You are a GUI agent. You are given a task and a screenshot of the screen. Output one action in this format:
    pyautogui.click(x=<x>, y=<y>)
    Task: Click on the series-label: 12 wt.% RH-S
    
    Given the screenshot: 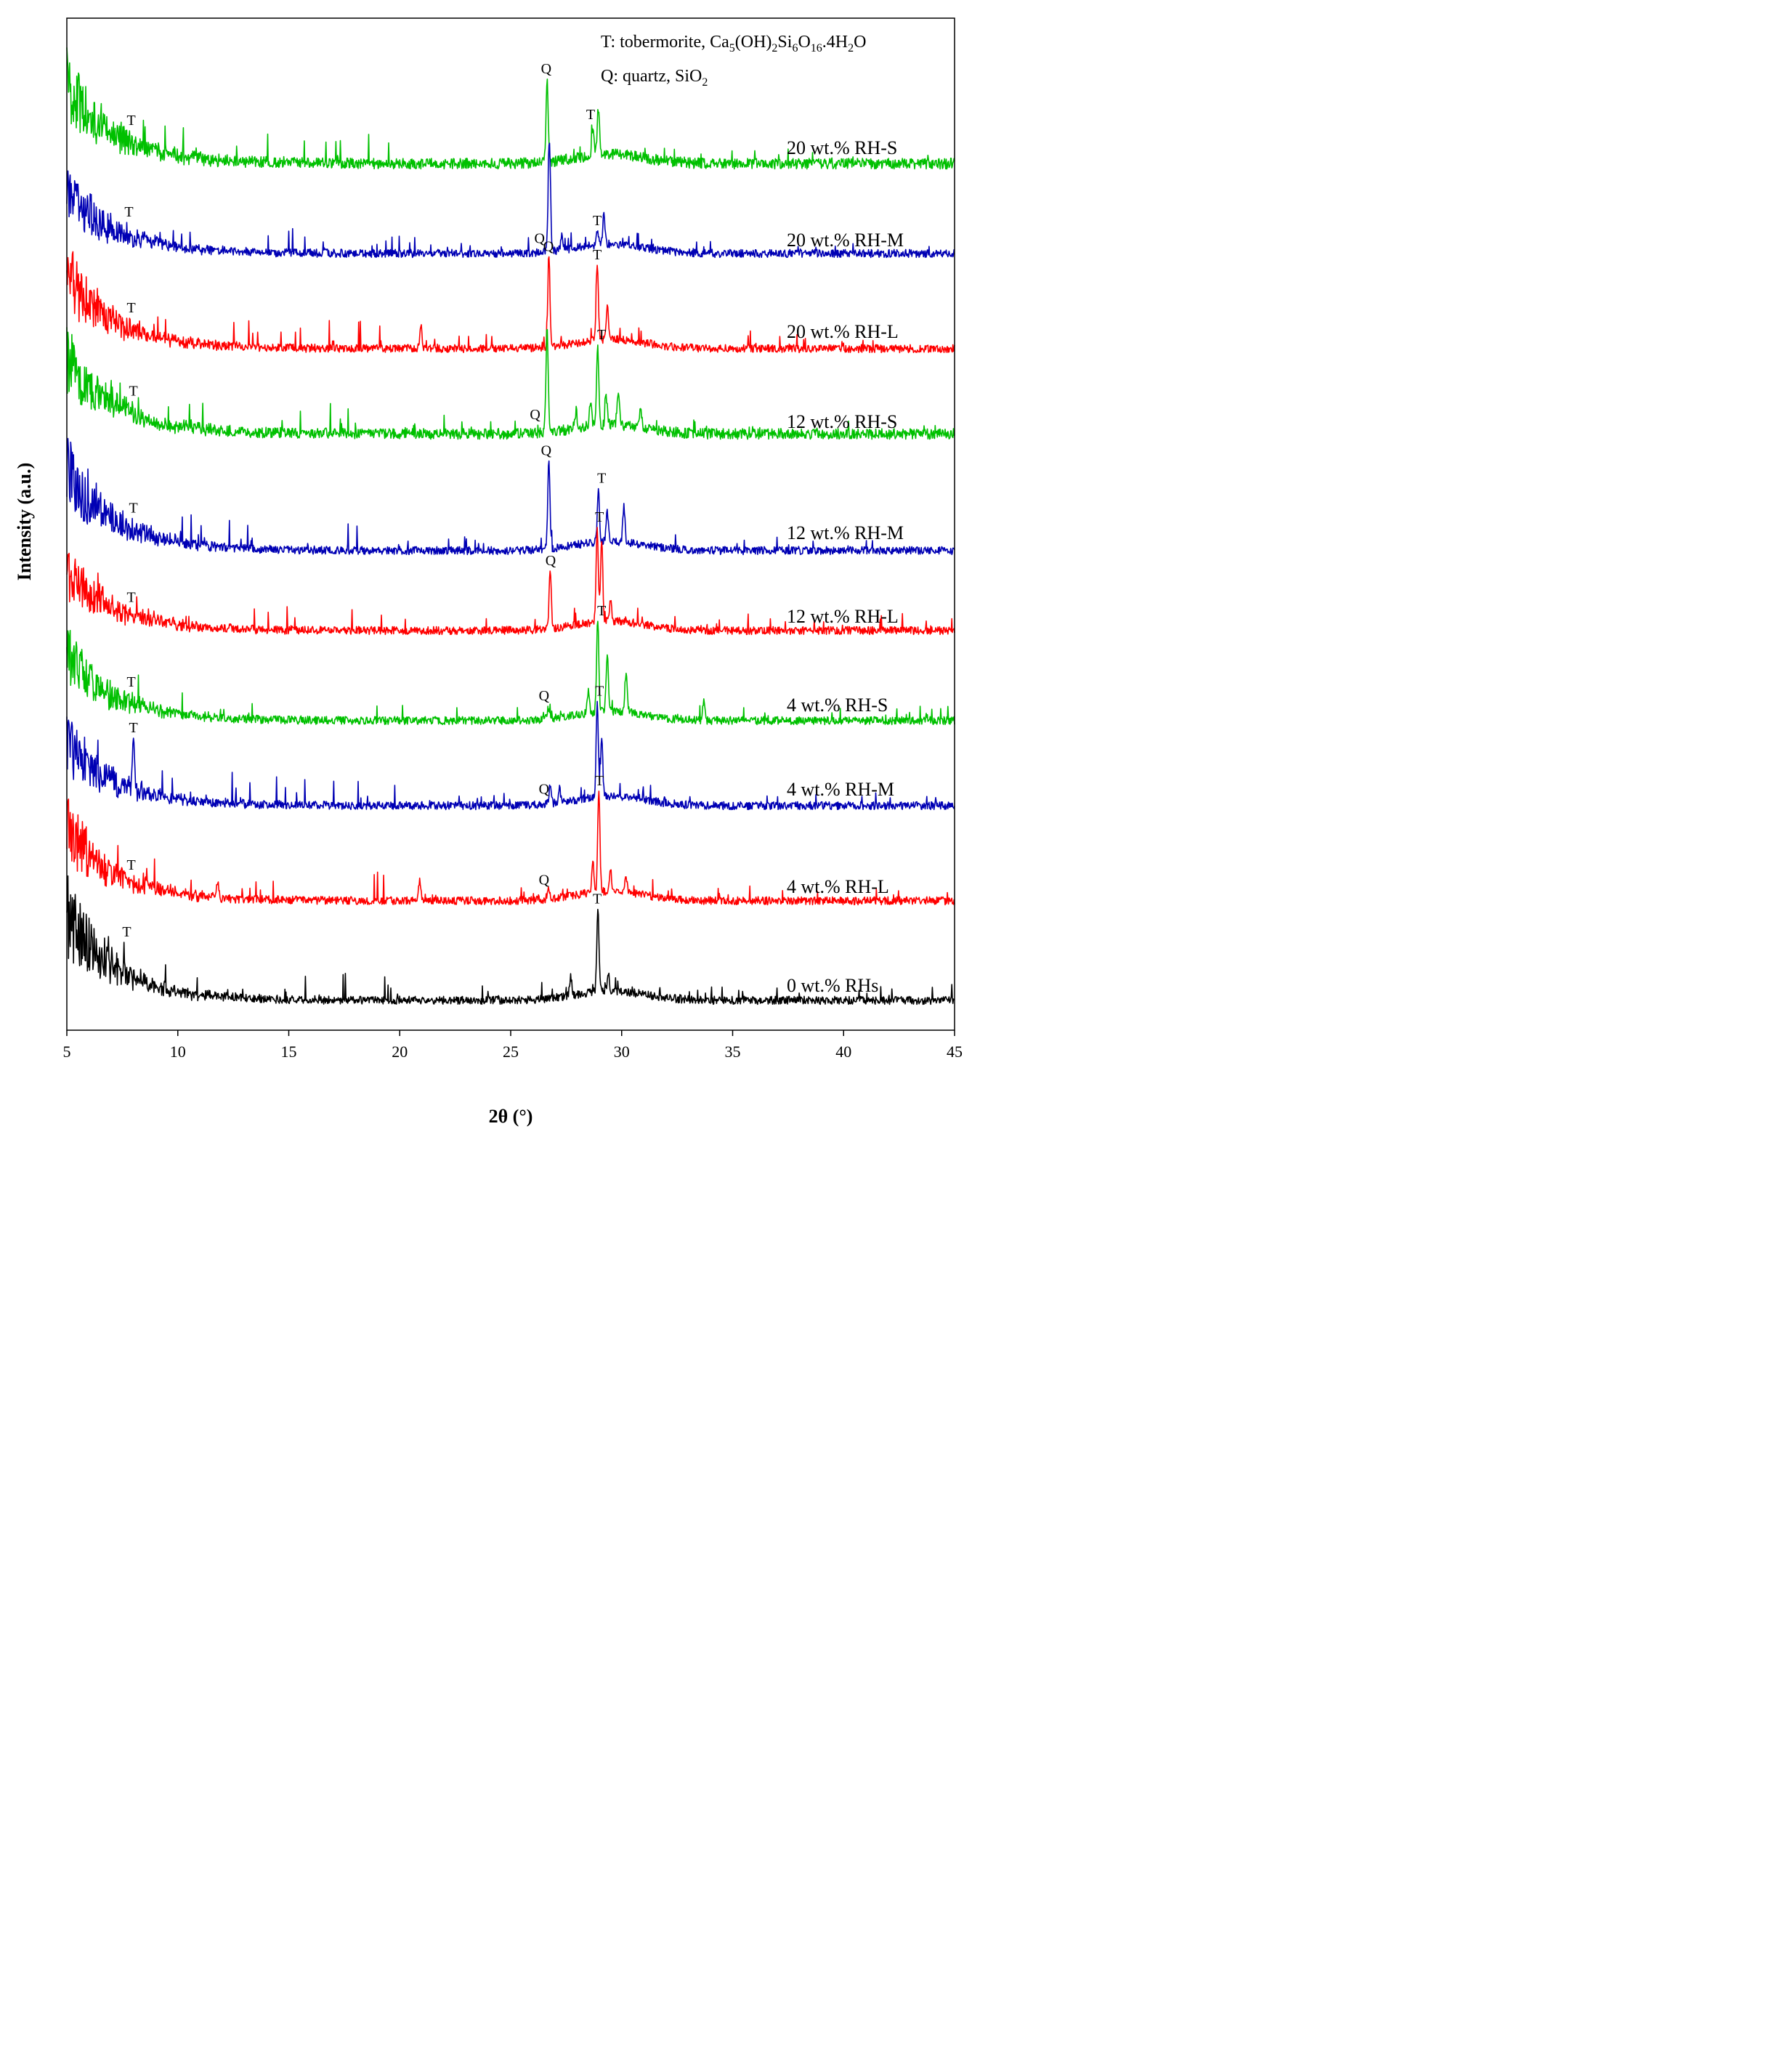 What is the action you would take?
    pyautogui.click(x=842, y=421)
    